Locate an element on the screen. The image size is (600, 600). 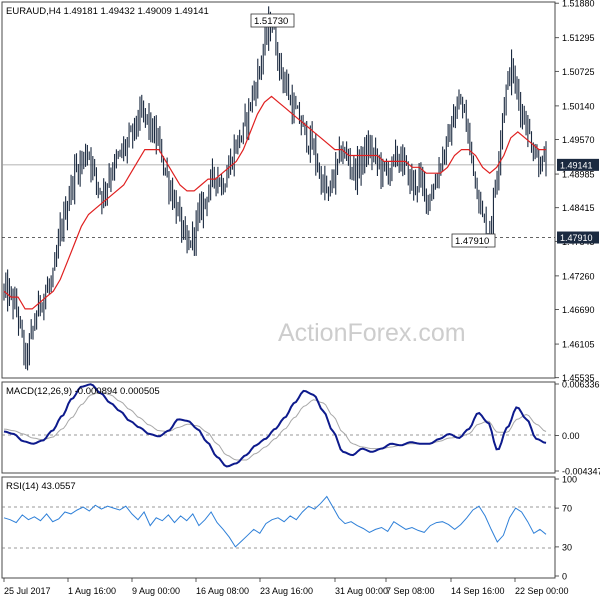
time-axis-label: 9 Aug 00:00 is located at coordinates (156, 591).